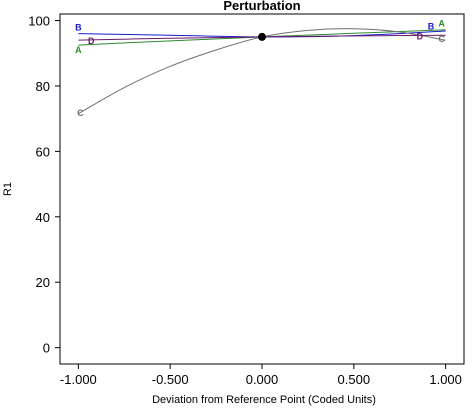  Describe the element at coordinates (78, 50) in the screenshot. I see `curve-label-a-left: A` at that location.